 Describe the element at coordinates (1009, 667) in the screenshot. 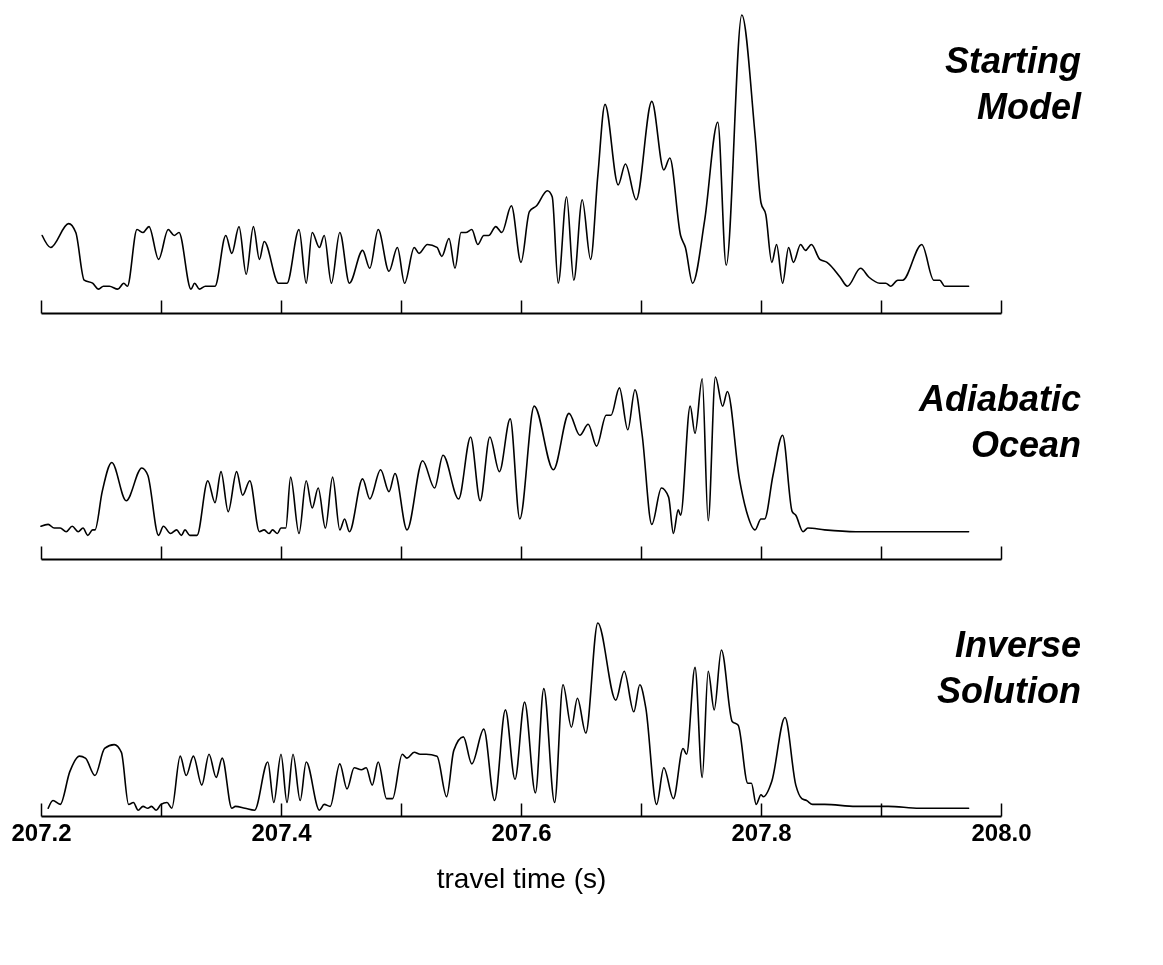

I see `text: Inverse Solution` at that location.